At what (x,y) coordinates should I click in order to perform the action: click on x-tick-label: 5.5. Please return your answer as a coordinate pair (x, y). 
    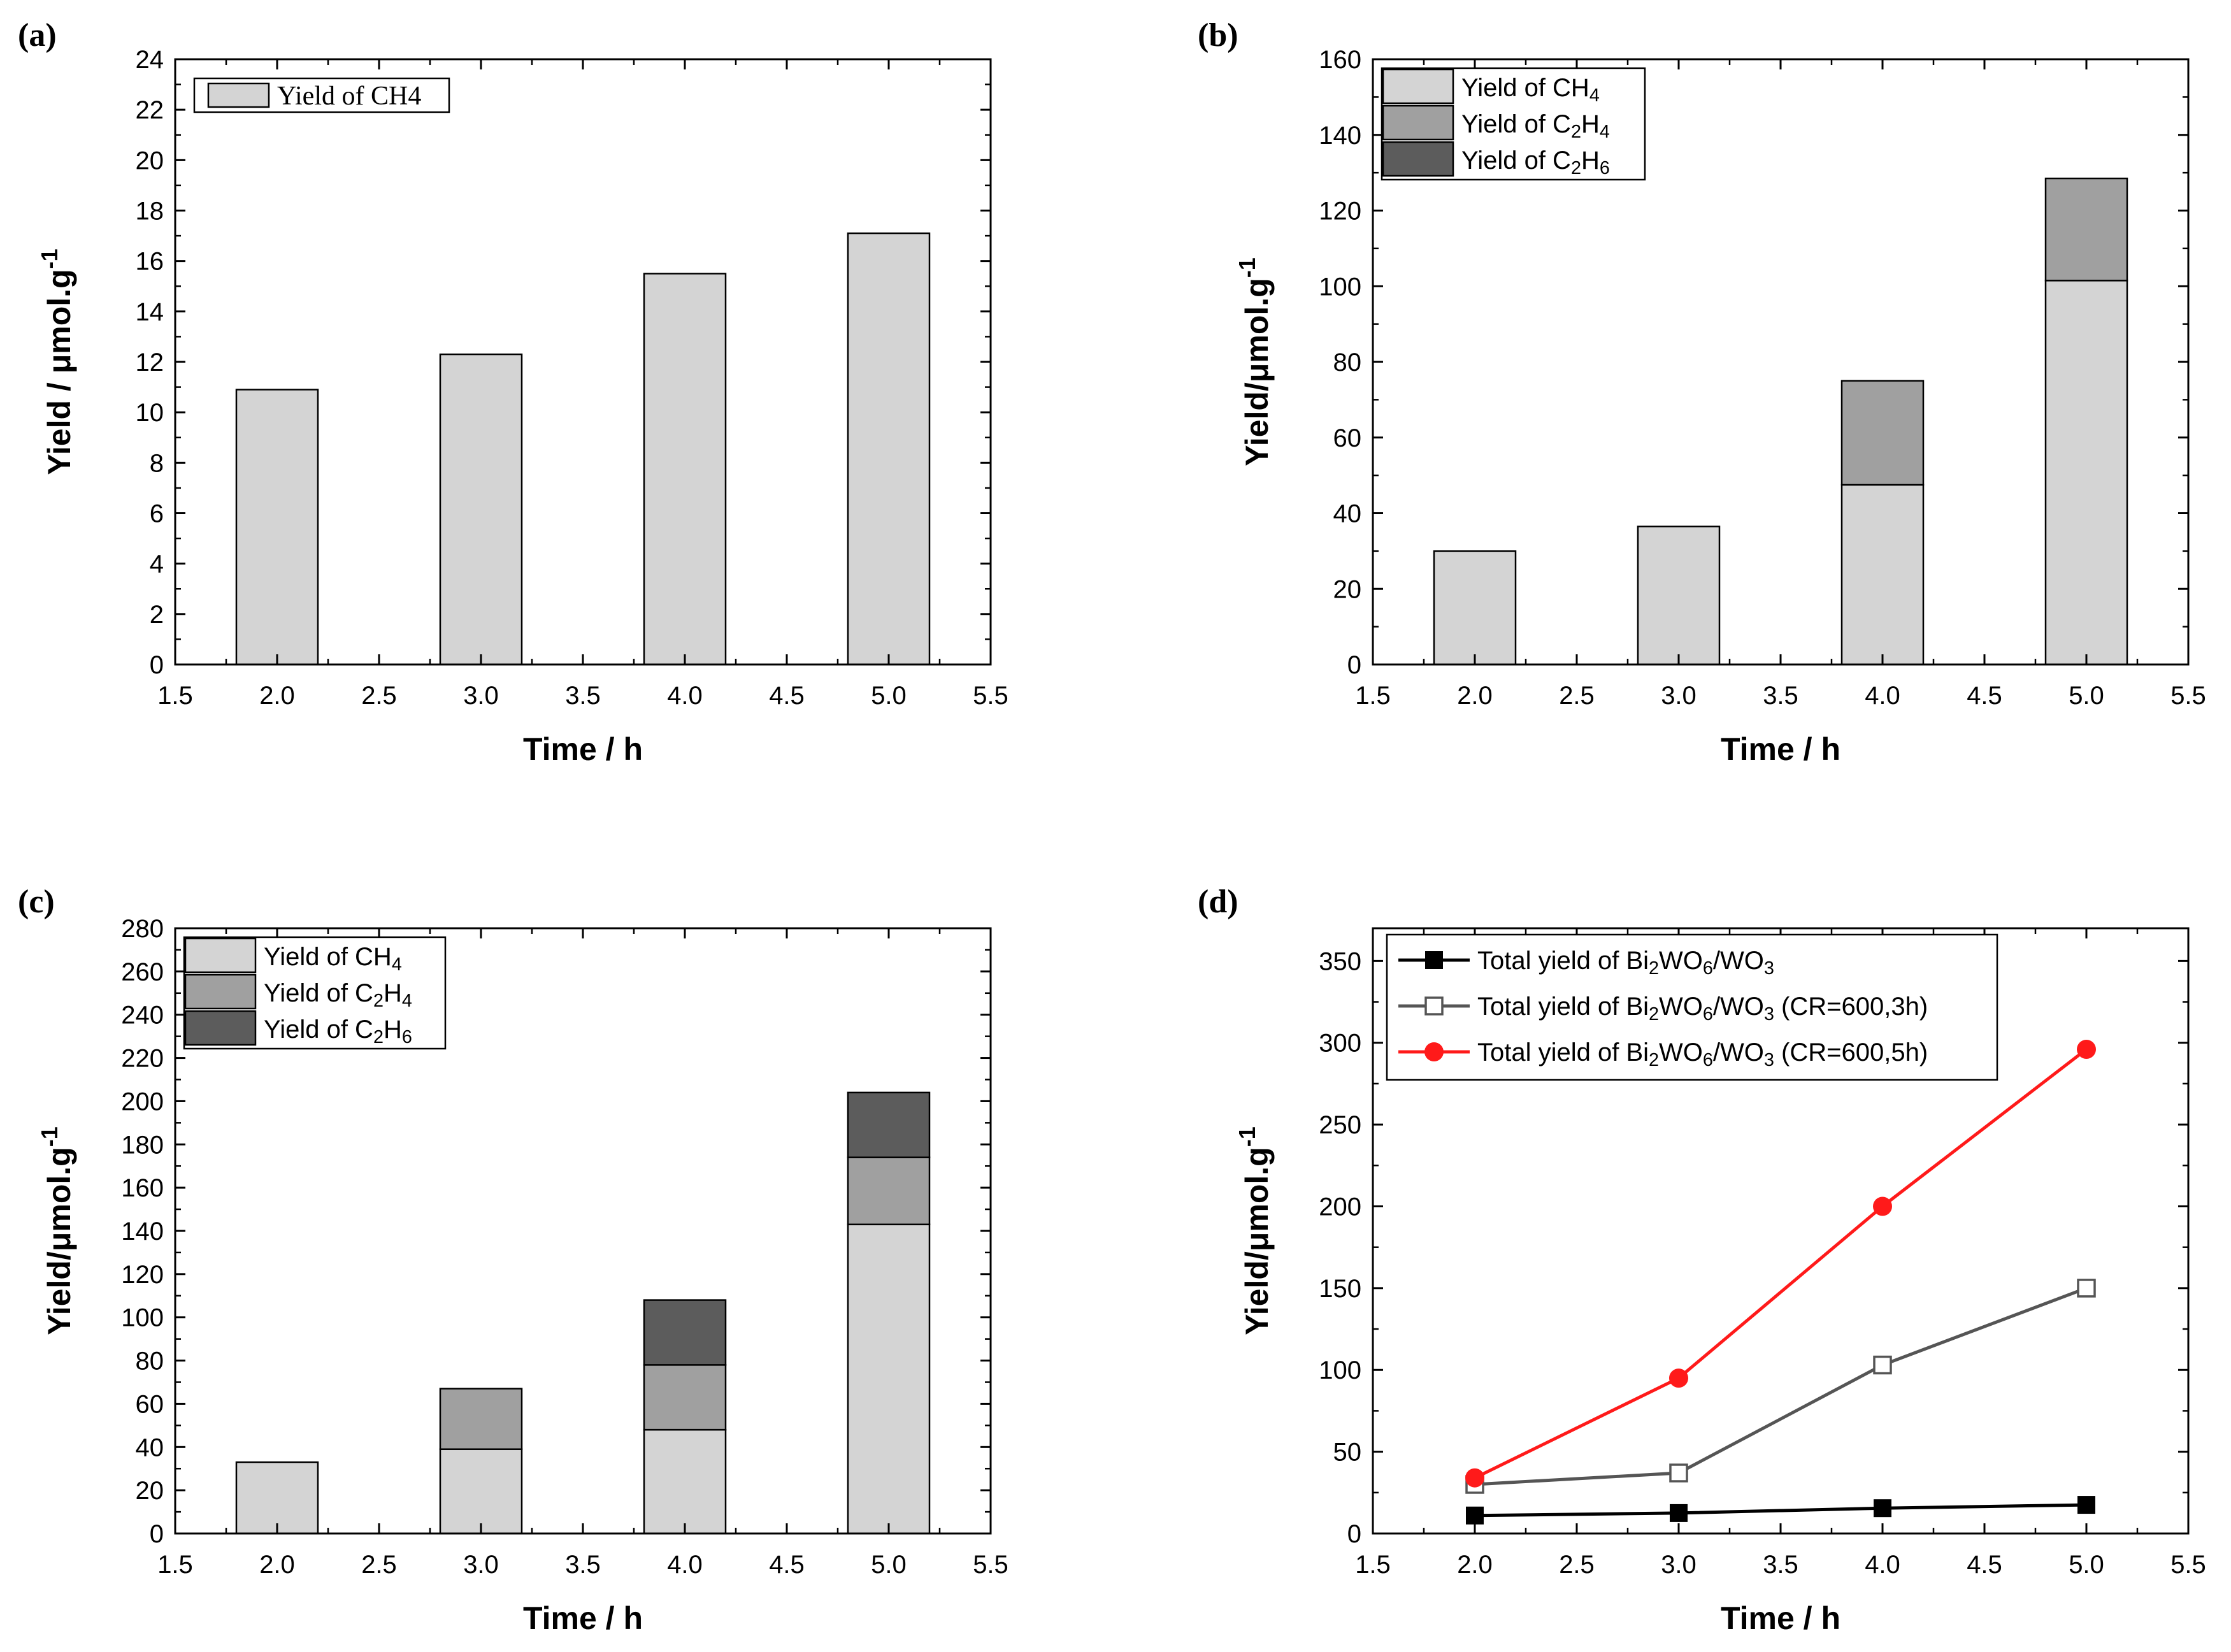
    Looking at the image, I should click on (991, 696).